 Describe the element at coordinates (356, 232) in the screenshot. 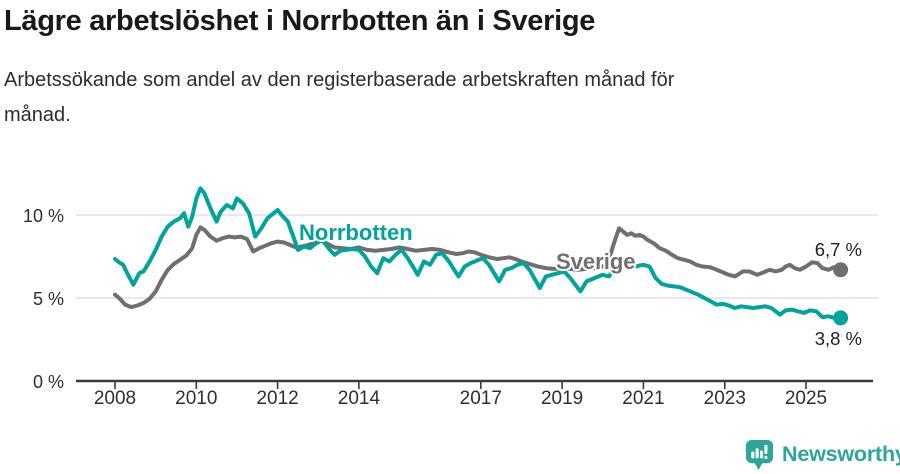

I see `series-label-norrbotten: Norrbotten` at that location.